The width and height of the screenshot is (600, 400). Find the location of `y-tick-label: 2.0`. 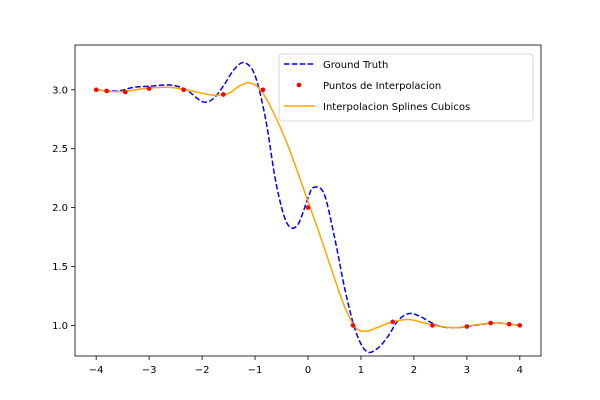

y-tick-label: 2.0 is located at coordinates (60, 208).